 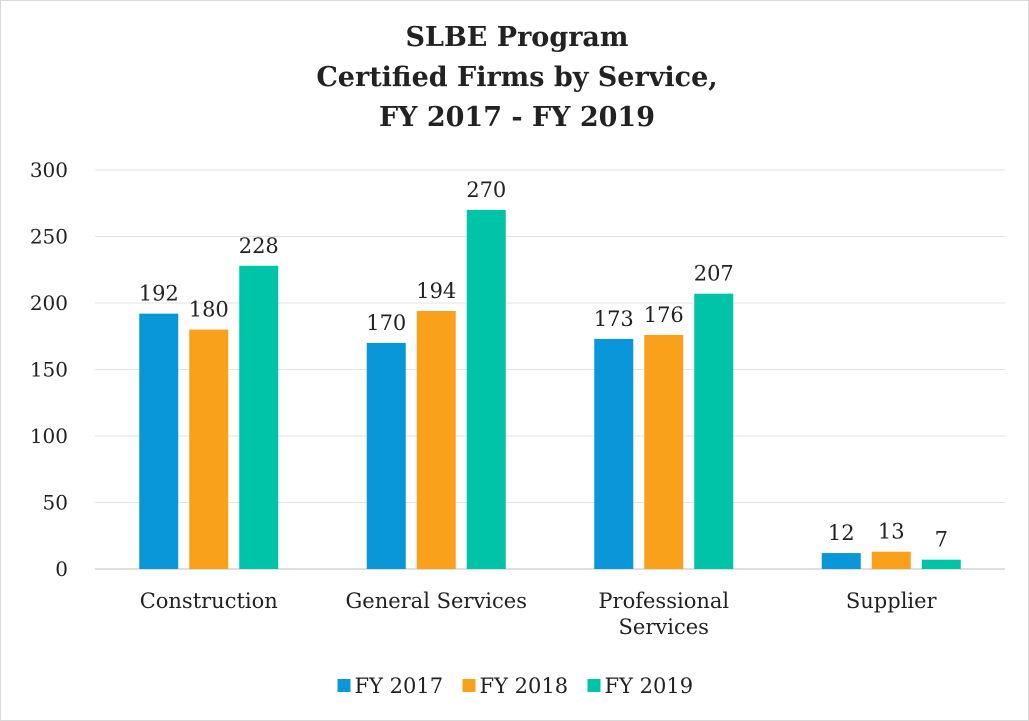 I want to click on data-label: 270, so click(x=486, y=190).